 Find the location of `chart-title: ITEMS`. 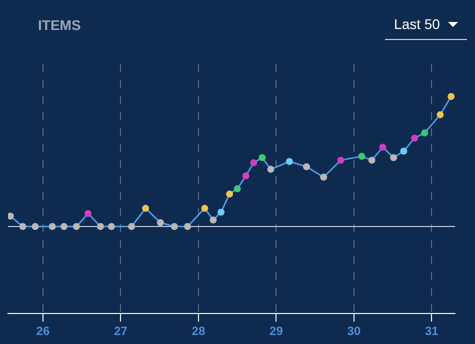

chart-title: ITEMS is located at coordinates (59, 25).